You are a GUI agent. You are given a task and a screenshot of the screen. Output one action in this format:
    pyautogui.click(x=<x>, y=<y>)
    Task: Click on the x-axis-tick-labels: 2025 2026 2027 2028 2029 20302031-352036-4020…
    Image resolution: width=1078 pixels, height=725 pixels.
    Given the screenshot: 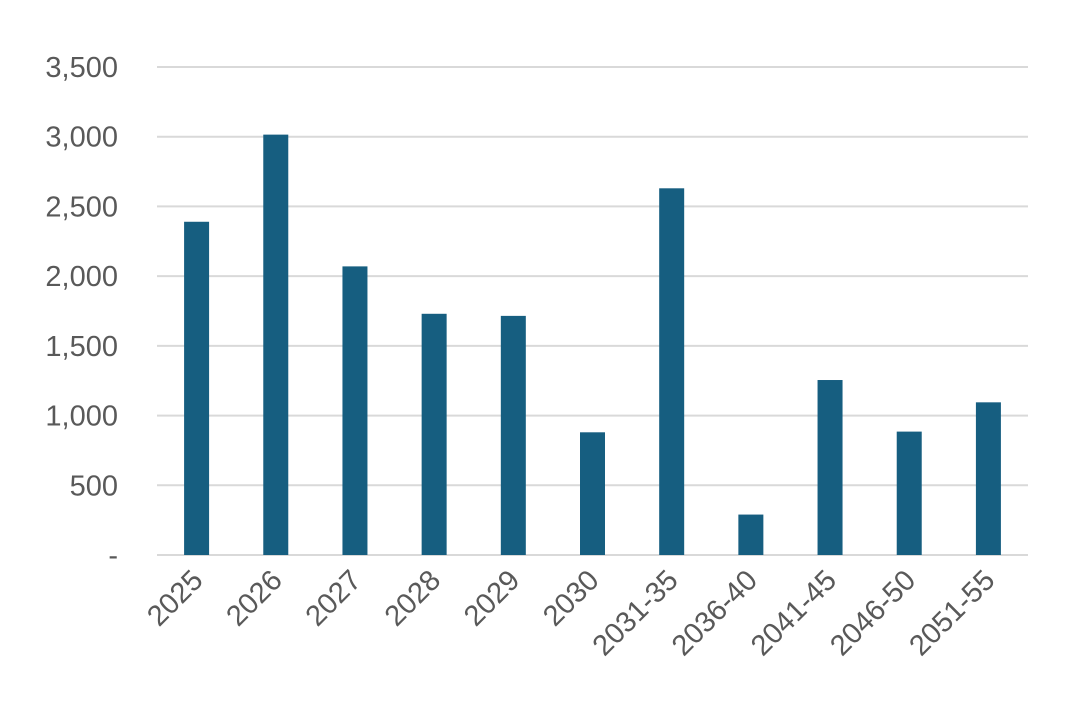 What is the action you would take?
    pyautogui.click(x=571, y=613)
    